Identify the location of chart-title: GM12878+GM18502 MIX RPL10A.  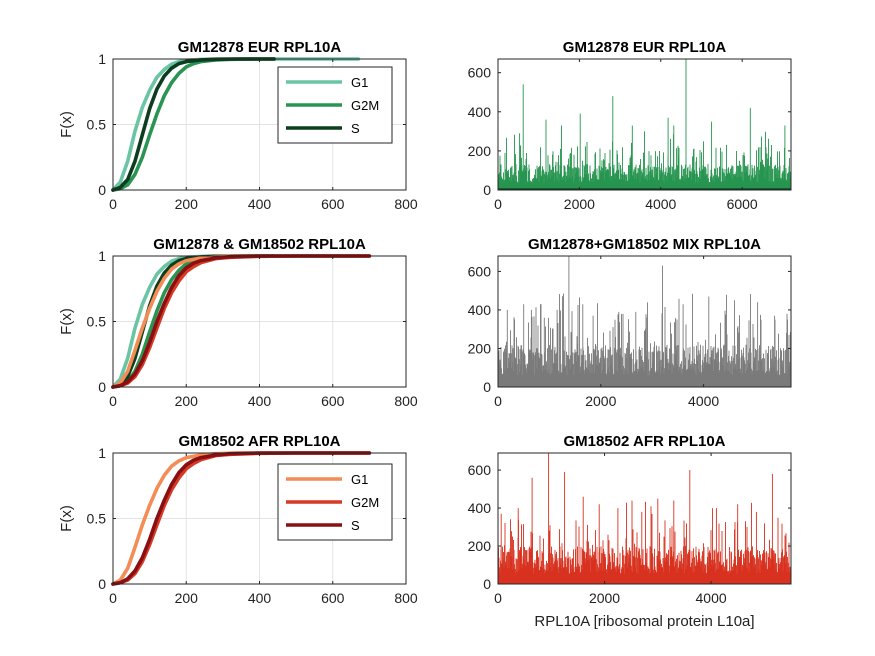
(644, 244).